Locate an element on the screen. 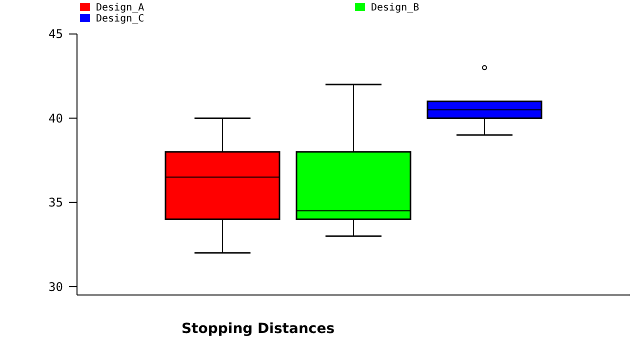  legend-label: Design_C is located at coordinates (120, 19).